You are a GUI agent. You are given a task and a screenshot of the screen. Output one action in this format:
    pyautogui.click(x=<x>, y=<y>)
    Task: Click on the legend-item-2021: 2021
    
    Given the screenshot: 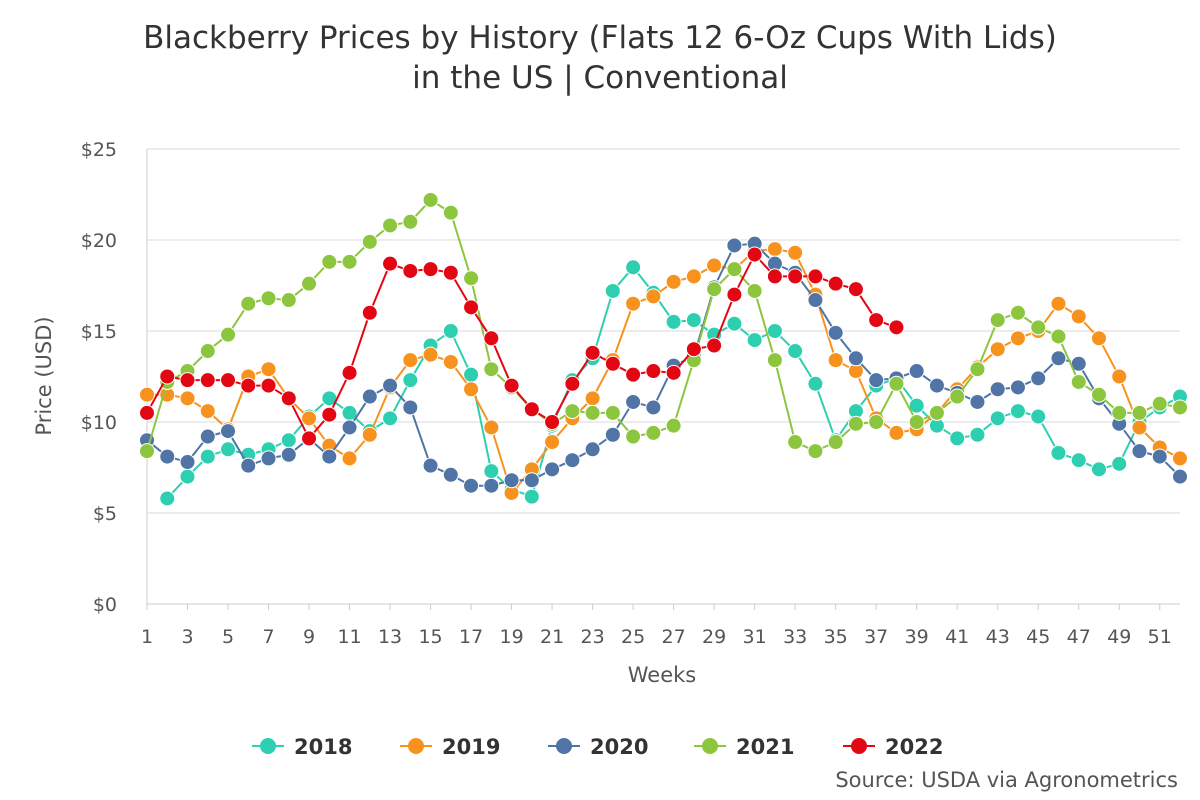 What is the action you would take?
    pyautogui.click(x=744, y=747)
    